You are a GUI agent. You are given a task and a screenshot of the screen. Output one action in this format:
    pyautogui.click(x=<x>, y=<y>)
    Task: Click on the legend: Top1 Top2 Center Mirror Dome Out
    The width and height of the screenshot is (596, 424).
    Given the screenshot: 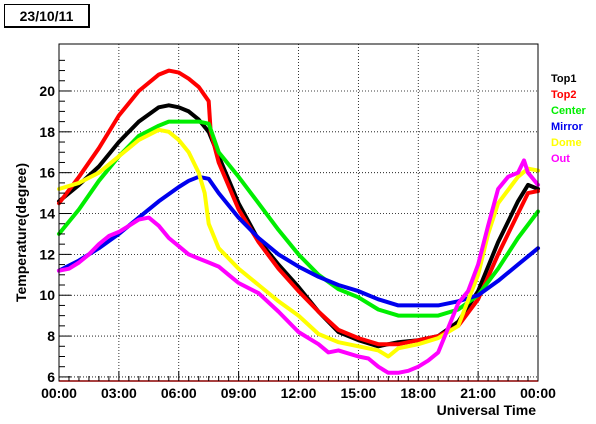 What is the action you would take?
    pyautogui.click(x=569, y=119)
    